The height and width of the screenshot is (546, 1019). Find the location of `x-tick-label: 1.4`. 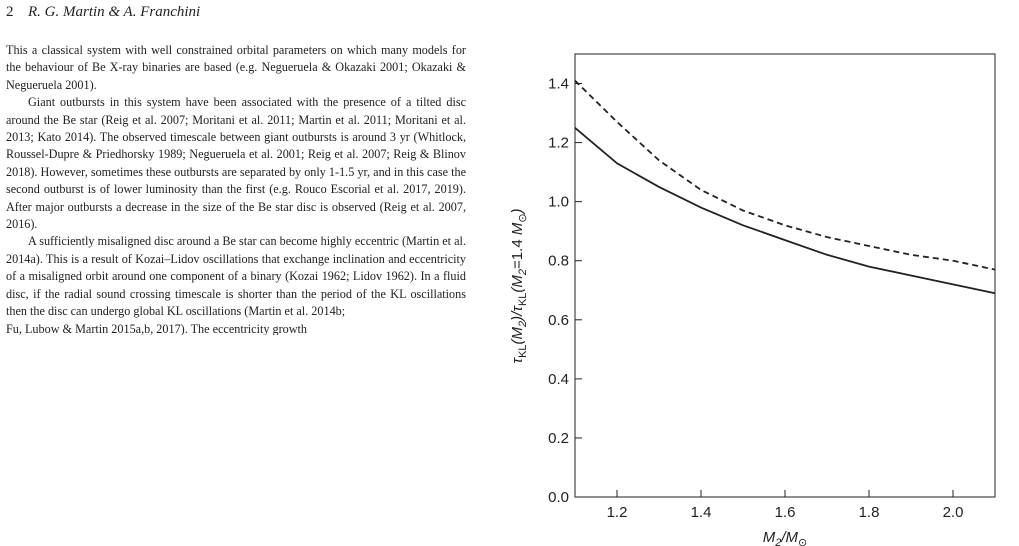

x-tick-label: 1.4 is located at coordinates (701, 512).